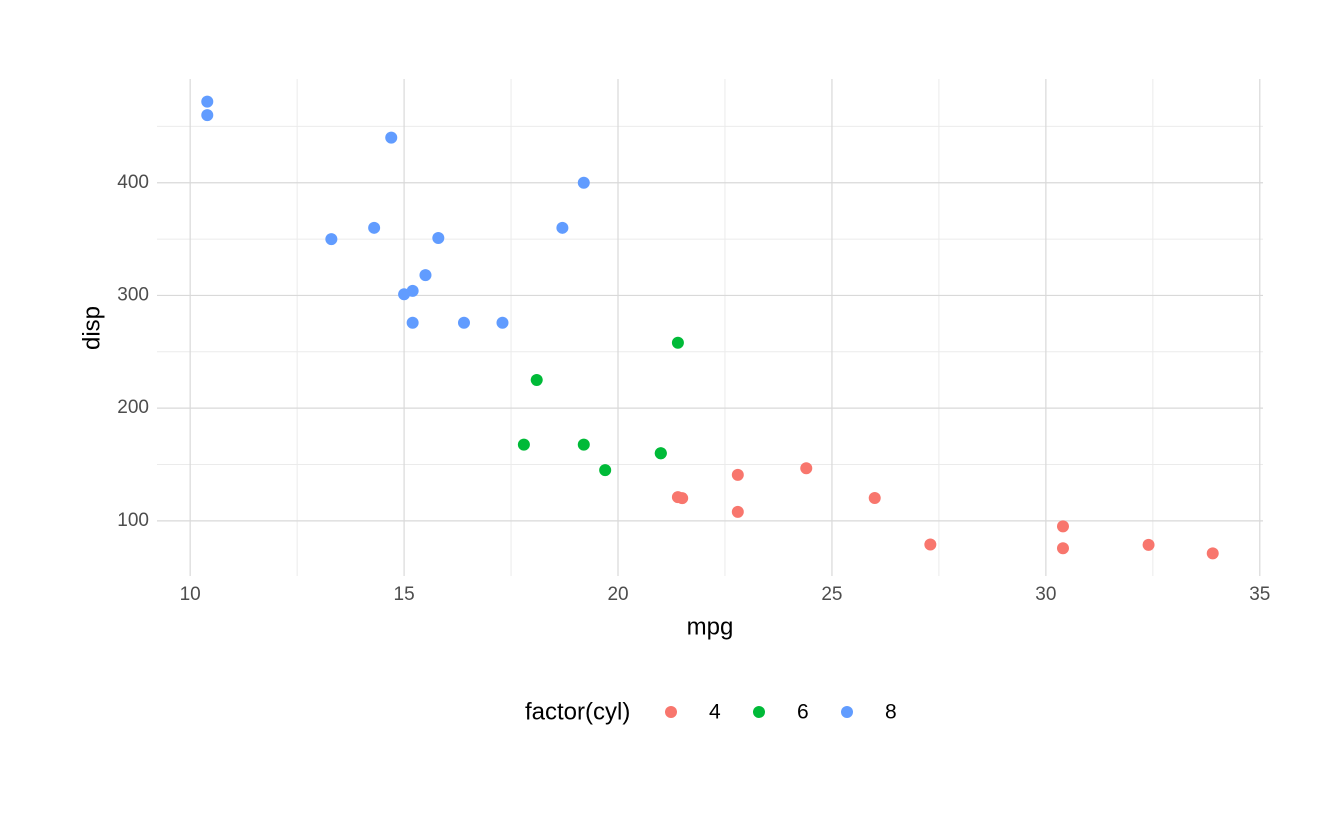 The width and height of the screenshot is (1344, 830). Describe the element at coordinates (715, 712) in the screenshot. I see `legend-label: 4` at that location.